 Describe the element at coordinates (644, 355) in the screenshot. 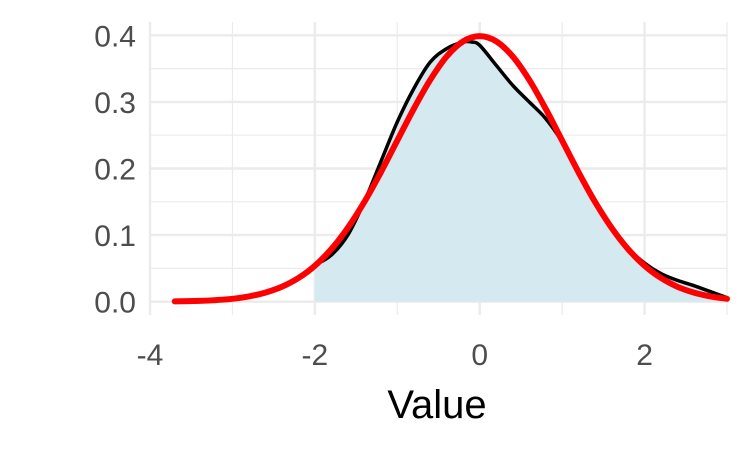

I see `x-tick-label: 2` at that location.